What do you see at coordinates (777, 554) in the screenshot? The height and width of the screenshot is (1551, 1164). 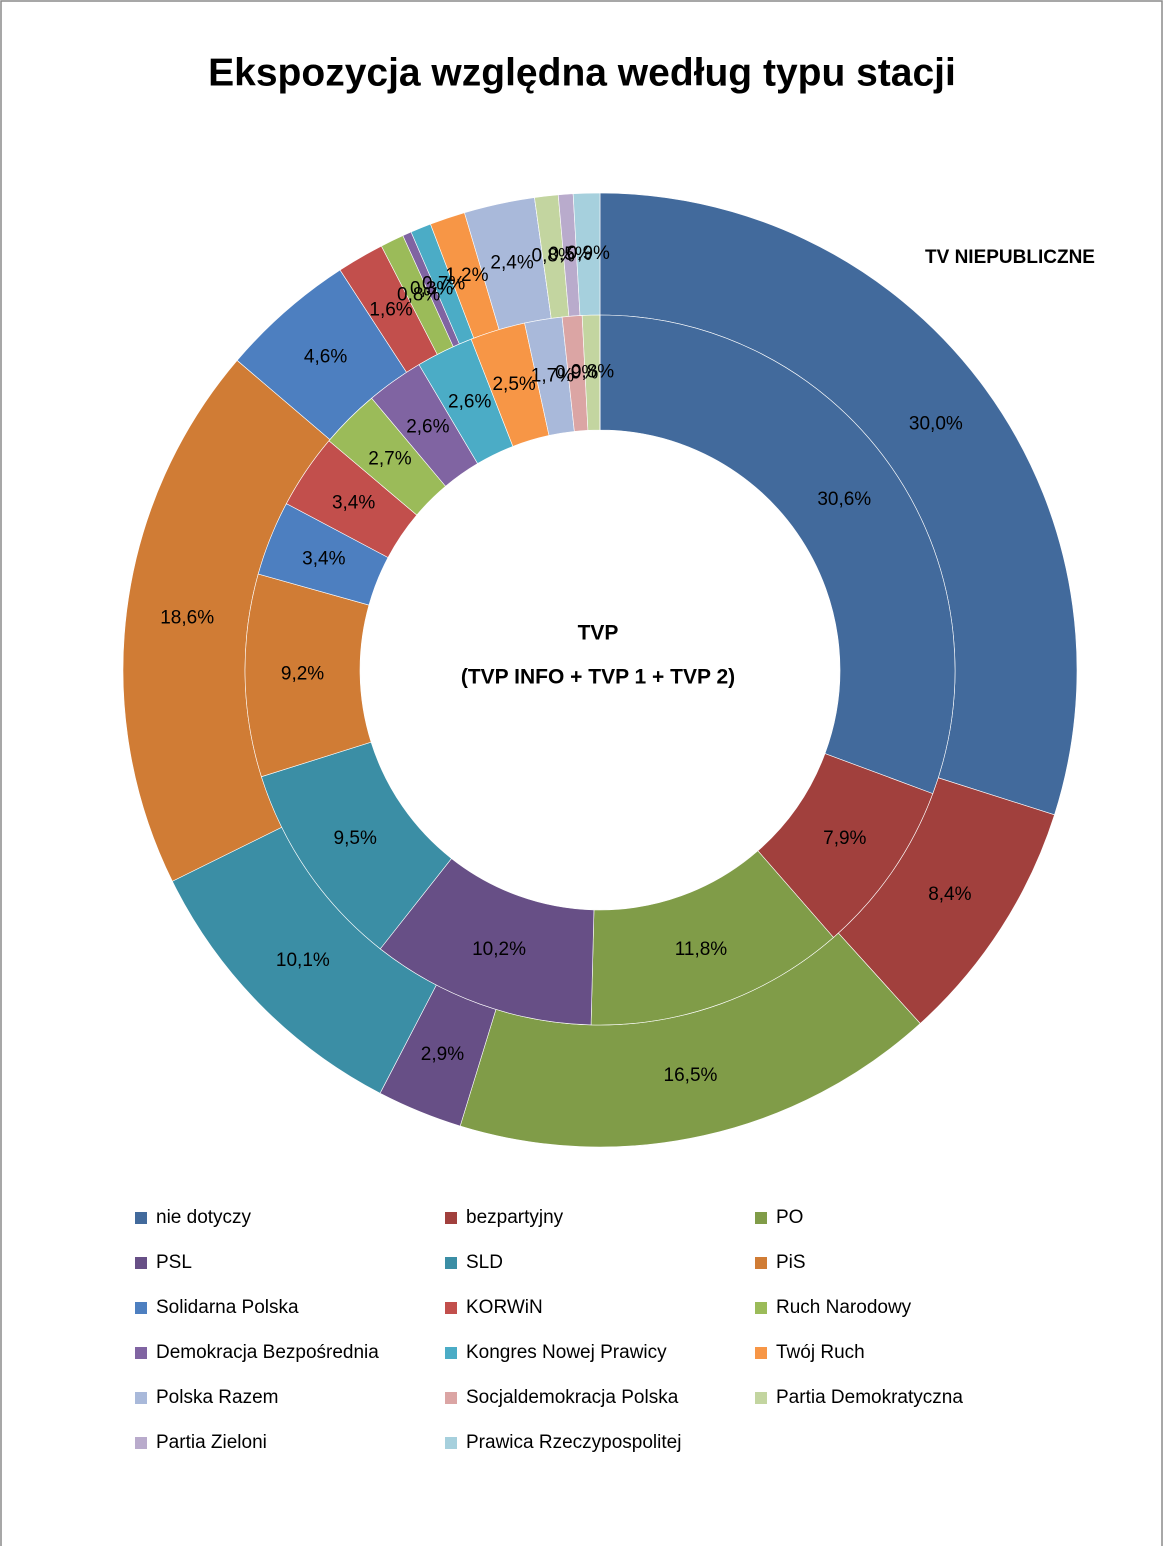 I see `donut-slice` at bounding box center [777, 554].